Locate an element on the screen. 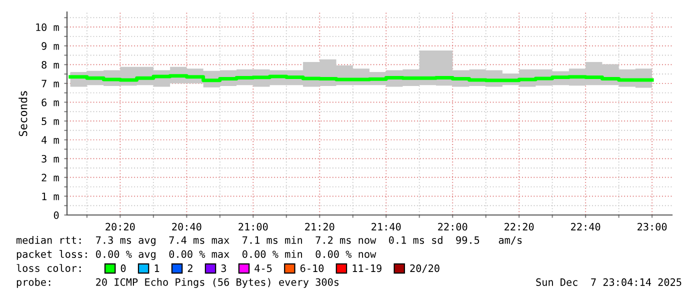 This screenshot has width=697, height=297. y-tick-label: 2 m is located at coordinates (50, 178).